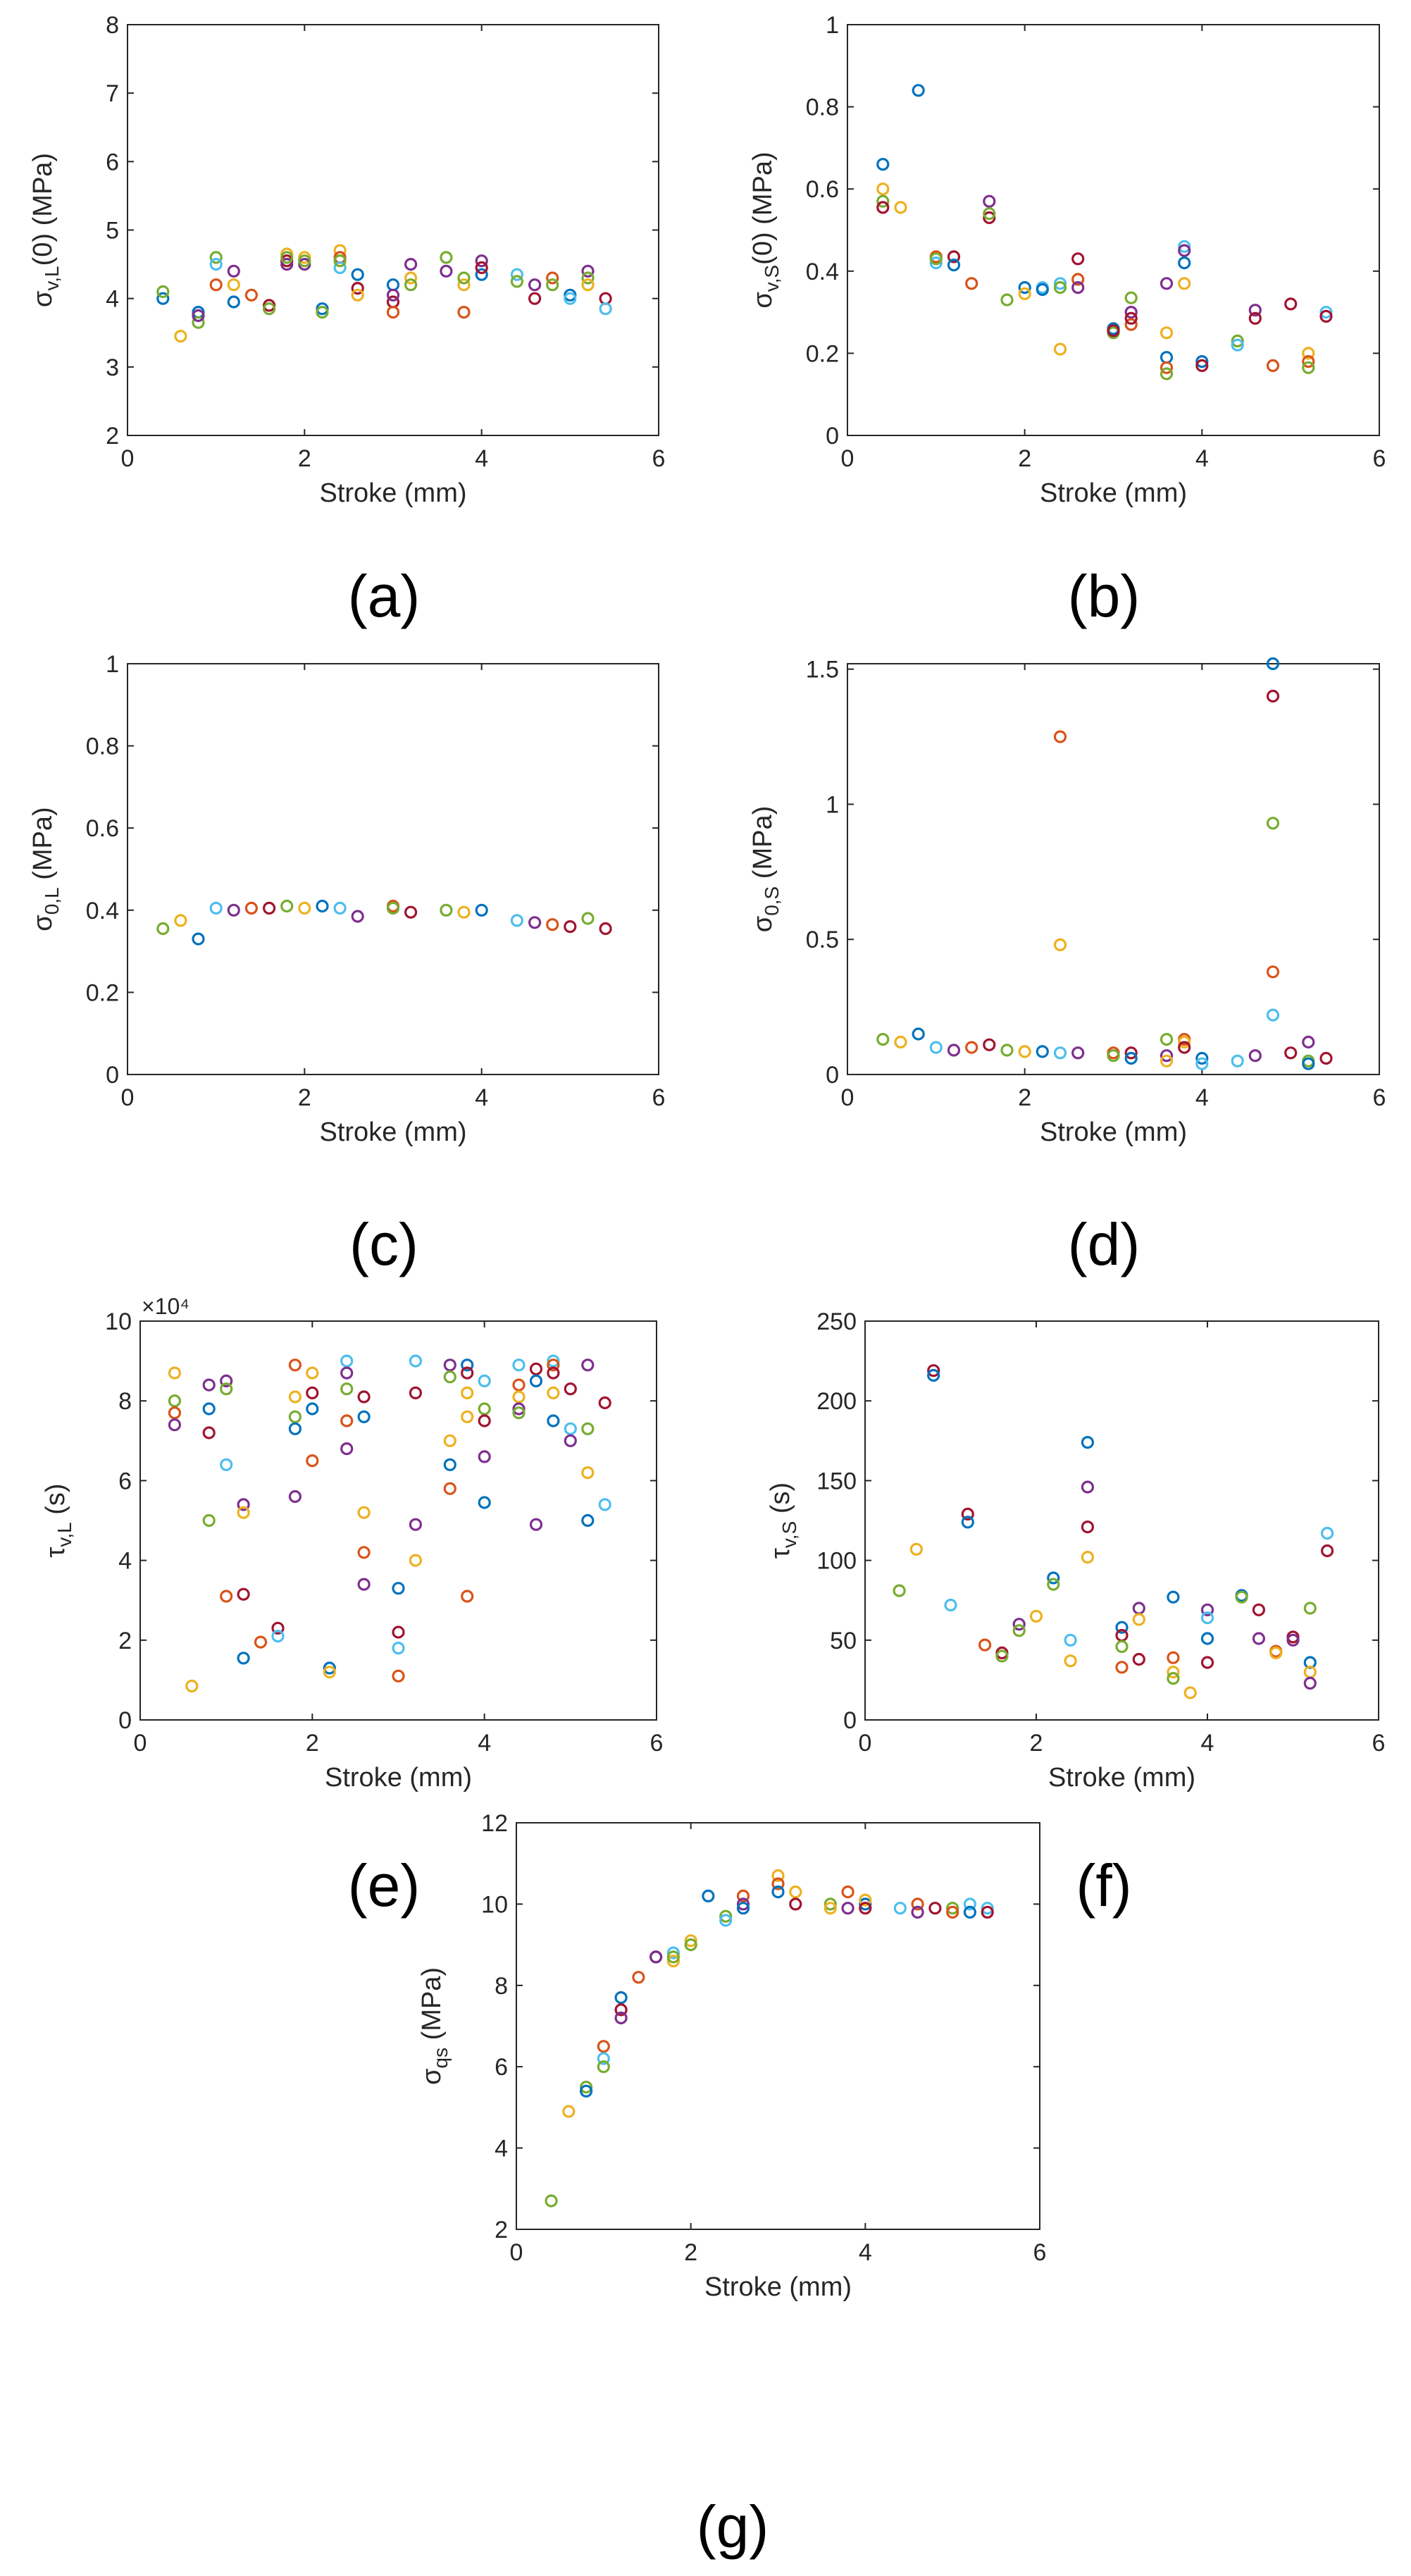 This screenshot has height=2576, width=1411. Describe the element at coordinates (1037, 1743) in the screenshot. I see `x-tick-label: 2` at that location.